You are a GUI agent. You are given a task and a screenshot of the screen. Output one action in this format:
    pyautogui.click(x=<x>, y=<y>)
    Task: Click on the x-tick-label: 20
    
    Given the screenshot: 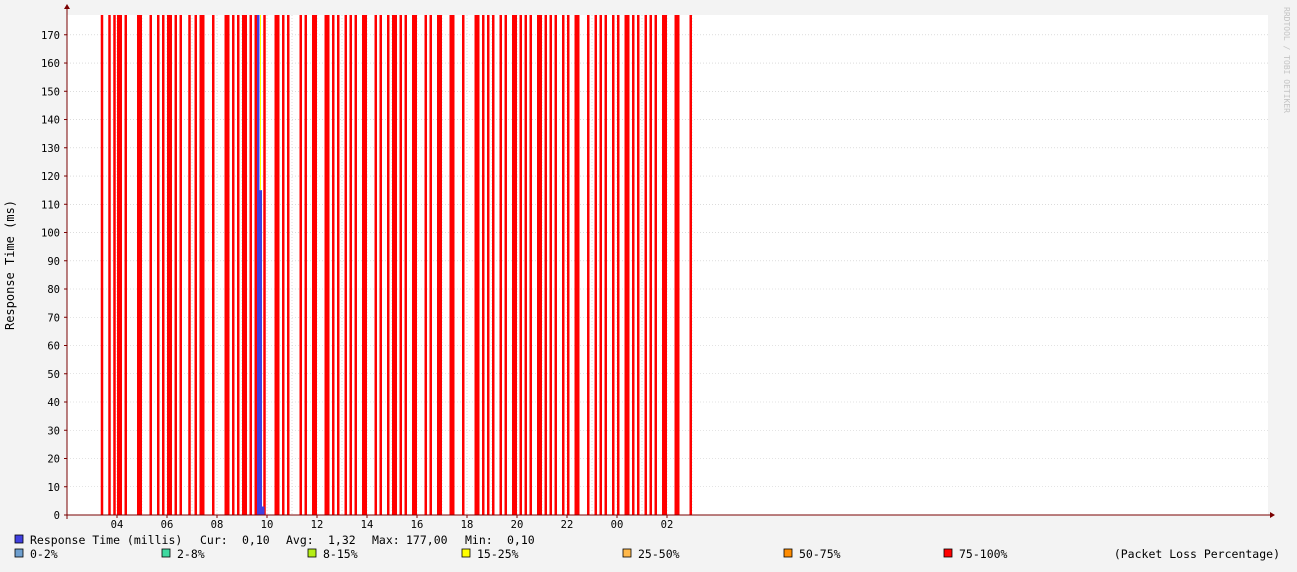 What is the action you would take?
    pyautogui.click(x=517, y=525)
    